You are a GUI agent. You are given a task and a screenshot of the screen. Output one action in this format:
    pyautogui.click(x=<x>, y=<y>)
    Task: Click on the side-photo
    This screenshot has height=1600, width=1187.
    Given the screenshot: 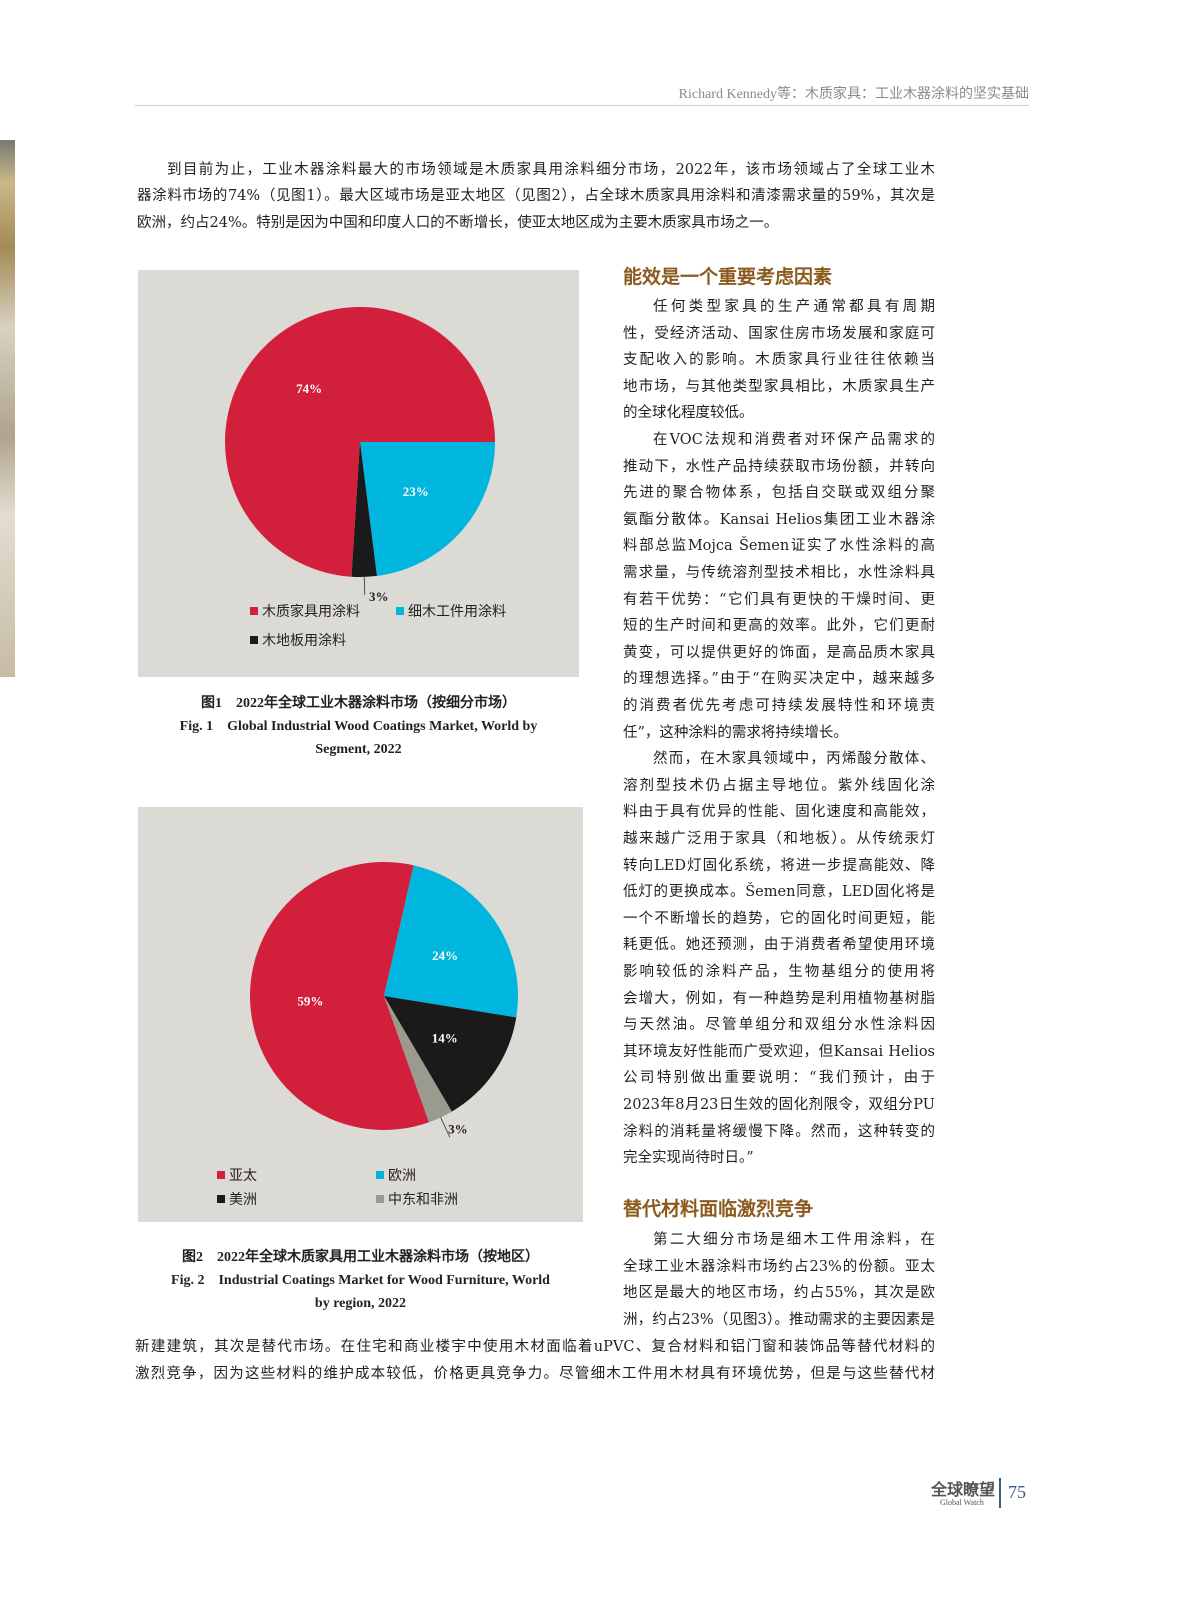 What is the action you would take?
    pyautogui.click(x=7, y=408)
    